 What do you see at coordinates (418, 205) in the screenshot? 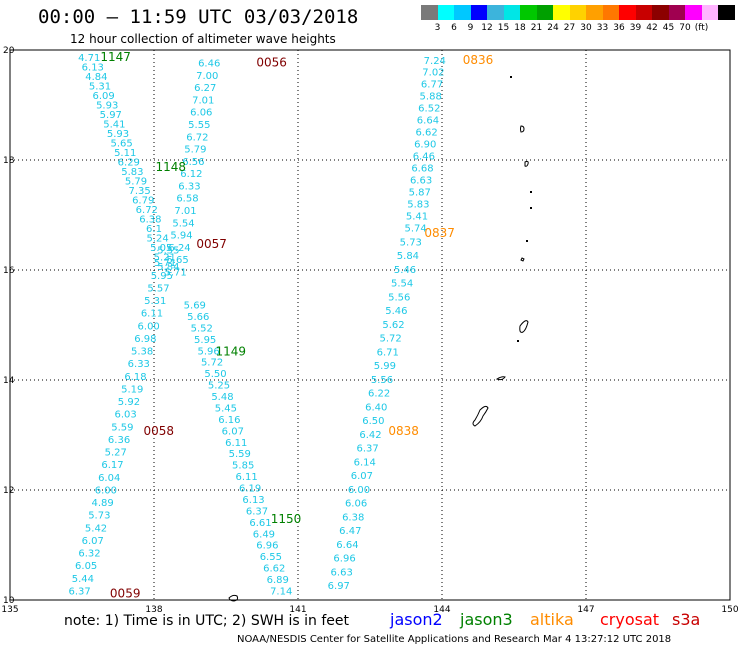
I see `wave-height-value: 5.83` at bounding box center [418, 205].